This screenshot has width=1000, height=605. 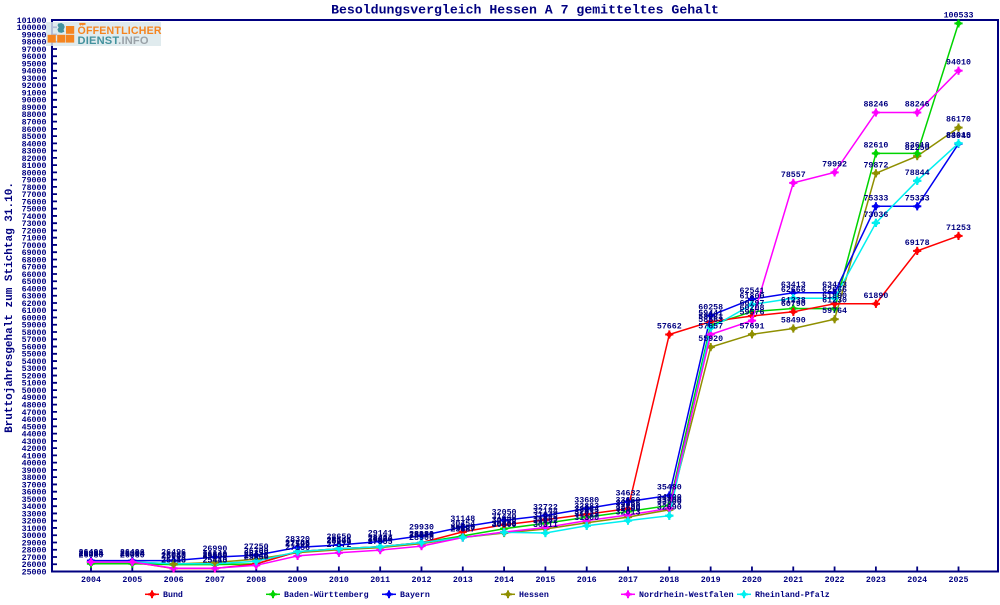 What do you see at coordinates (215, 580) in the screenshot?
I see `svg-text: 2007` at bounding box center [215, 580].